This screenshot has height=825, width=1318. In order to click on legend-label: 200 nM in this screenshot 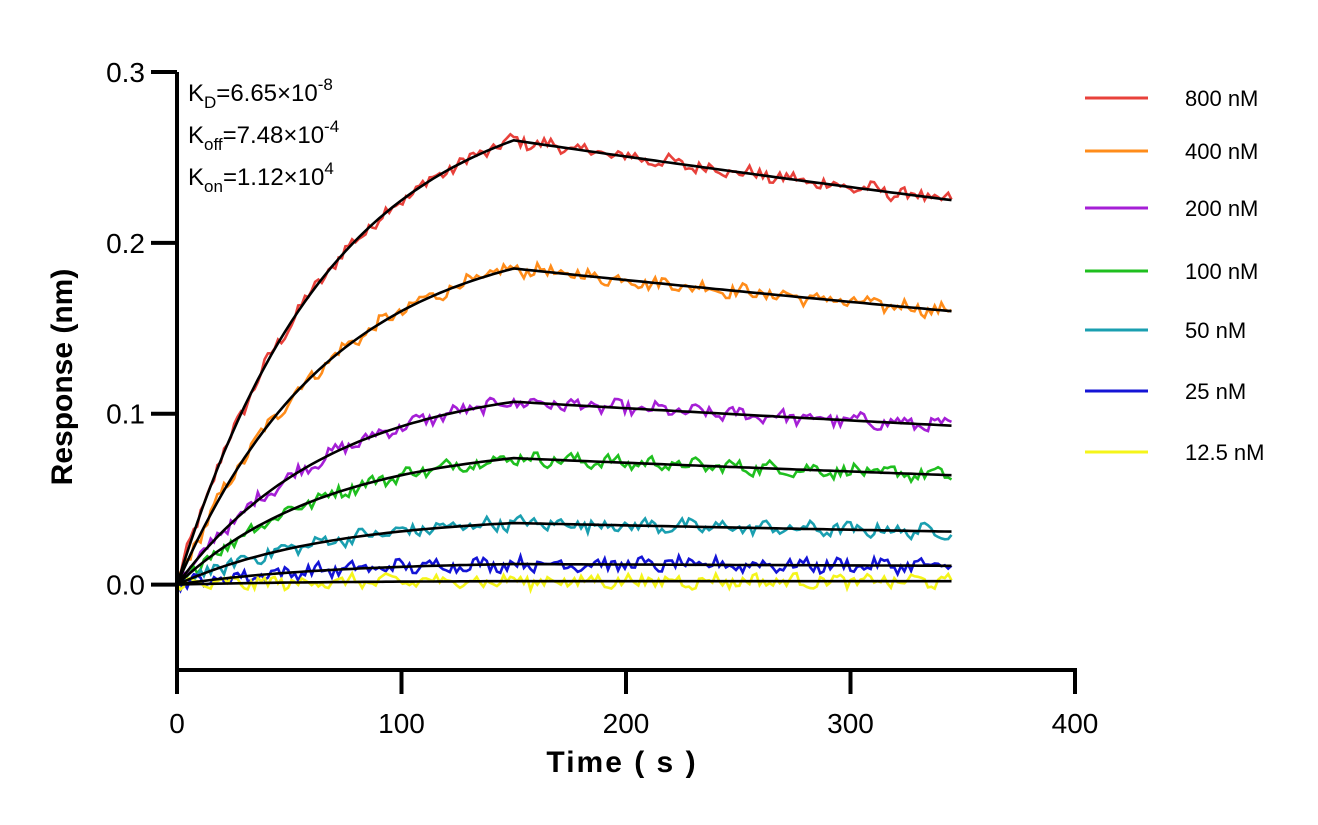, I will do `click(1221, 208)`.